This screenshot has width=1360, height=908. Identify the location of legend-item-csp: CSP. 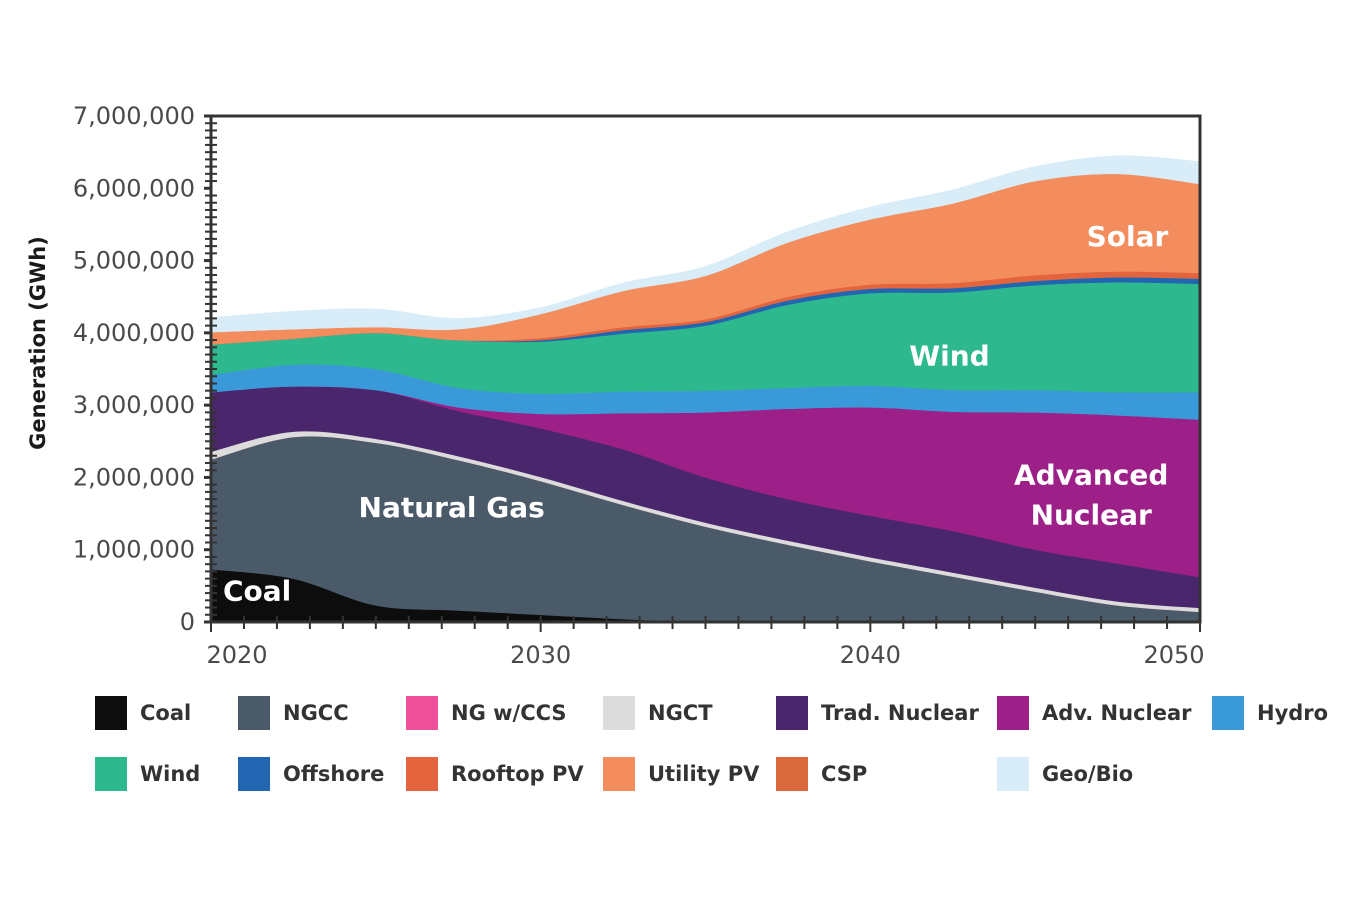
(821, 774).